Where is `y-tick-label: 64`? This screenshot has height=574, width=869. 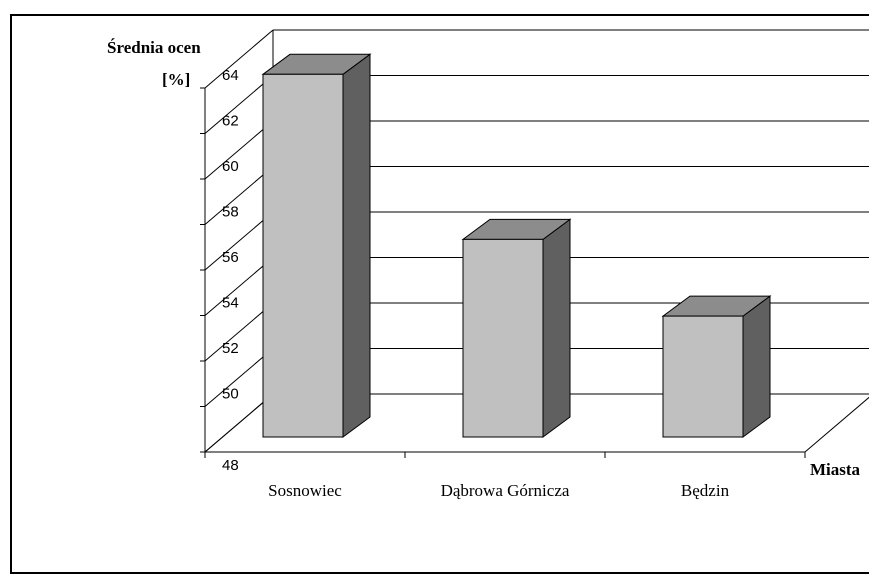 y-tick-label: 64 is located at coordinates (230, 75).